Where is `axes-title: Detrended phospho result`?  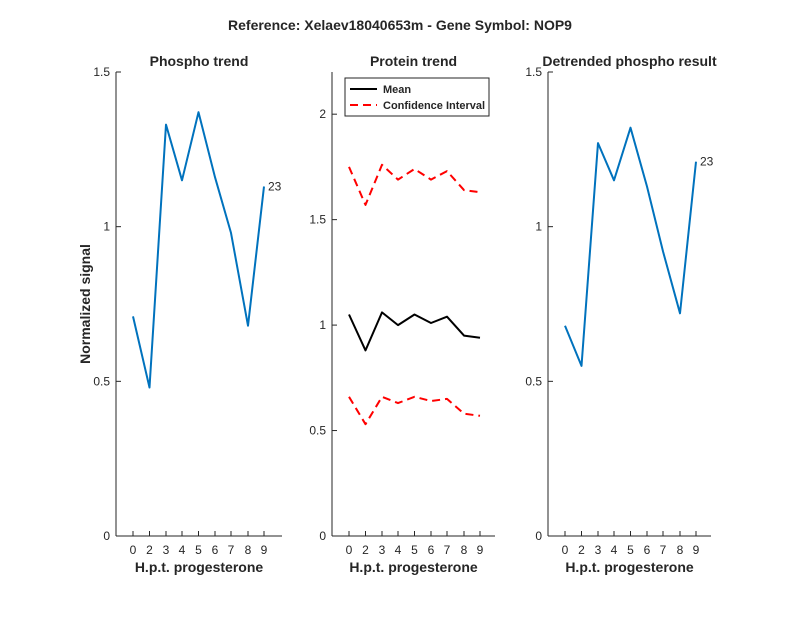 axes-title: Detrended phospho result is located at coordinates (629, 61).